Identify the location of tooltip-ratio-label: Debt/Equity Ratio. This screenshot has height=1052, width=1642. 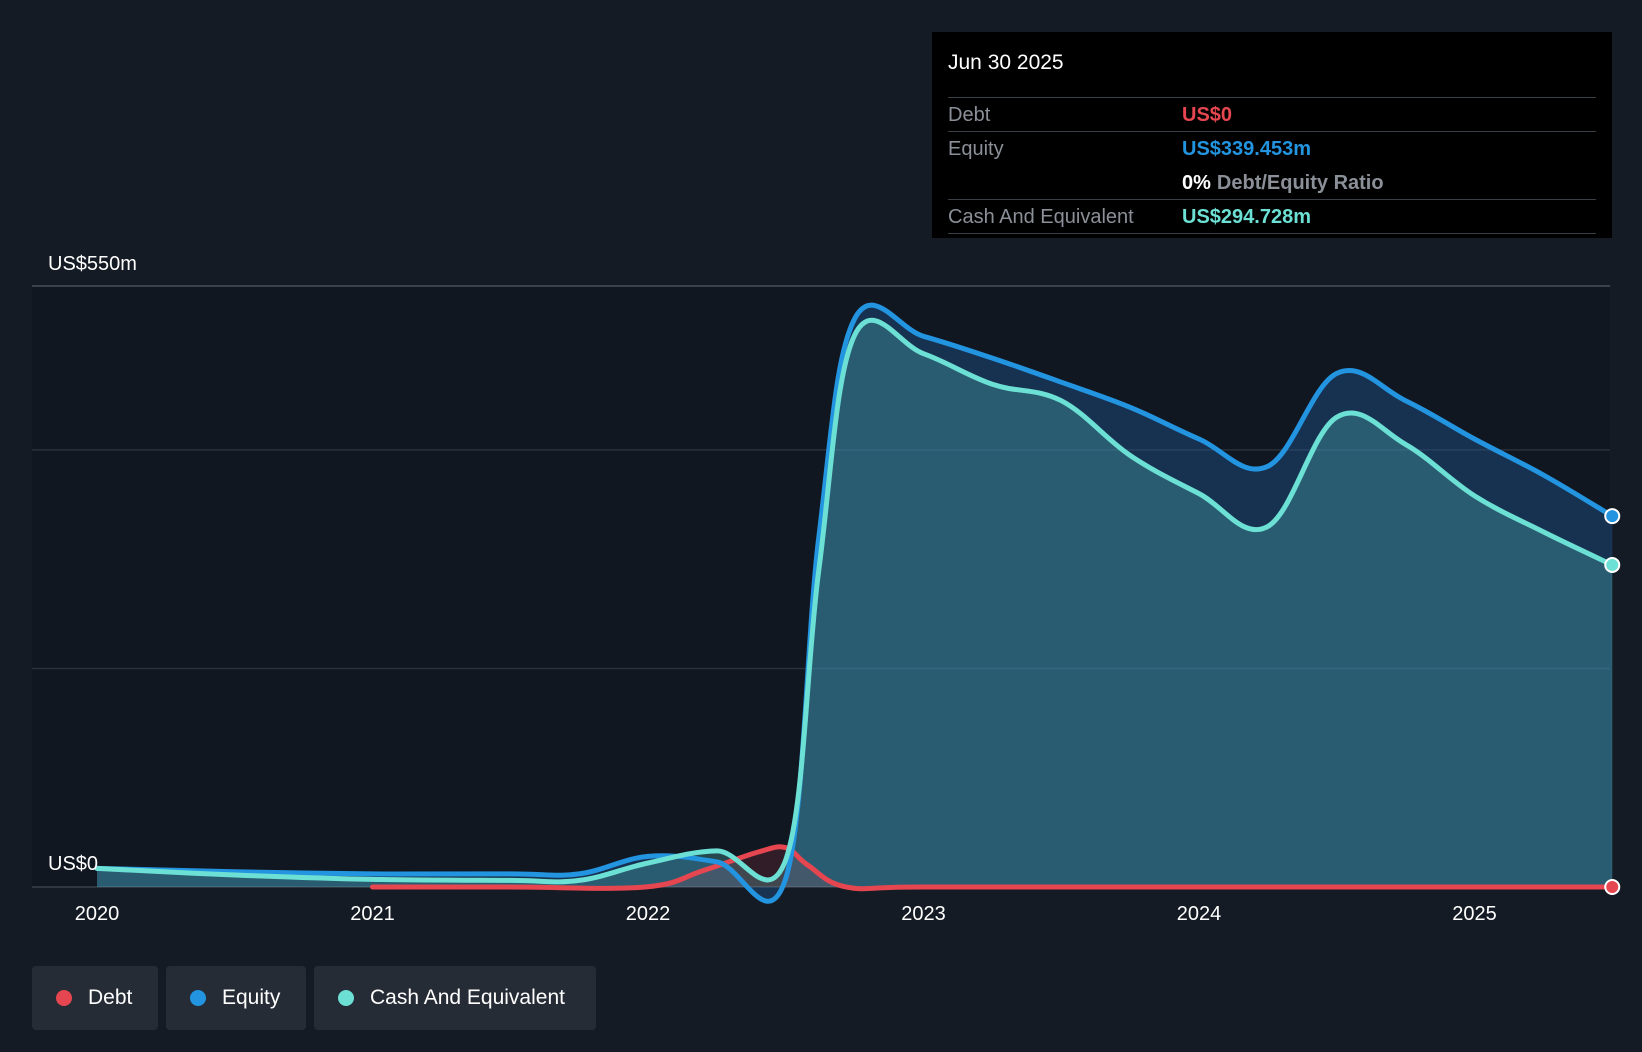
(1300, 183).